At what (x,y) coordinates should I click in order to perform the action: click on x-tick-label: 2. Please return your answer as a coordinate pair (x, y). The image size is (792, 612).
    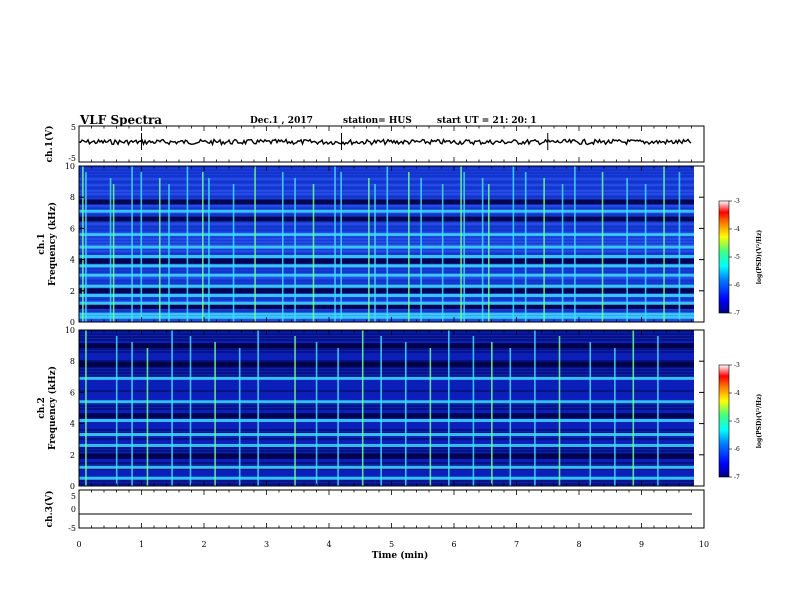
    Looking at the image, I should click on (203, 544).